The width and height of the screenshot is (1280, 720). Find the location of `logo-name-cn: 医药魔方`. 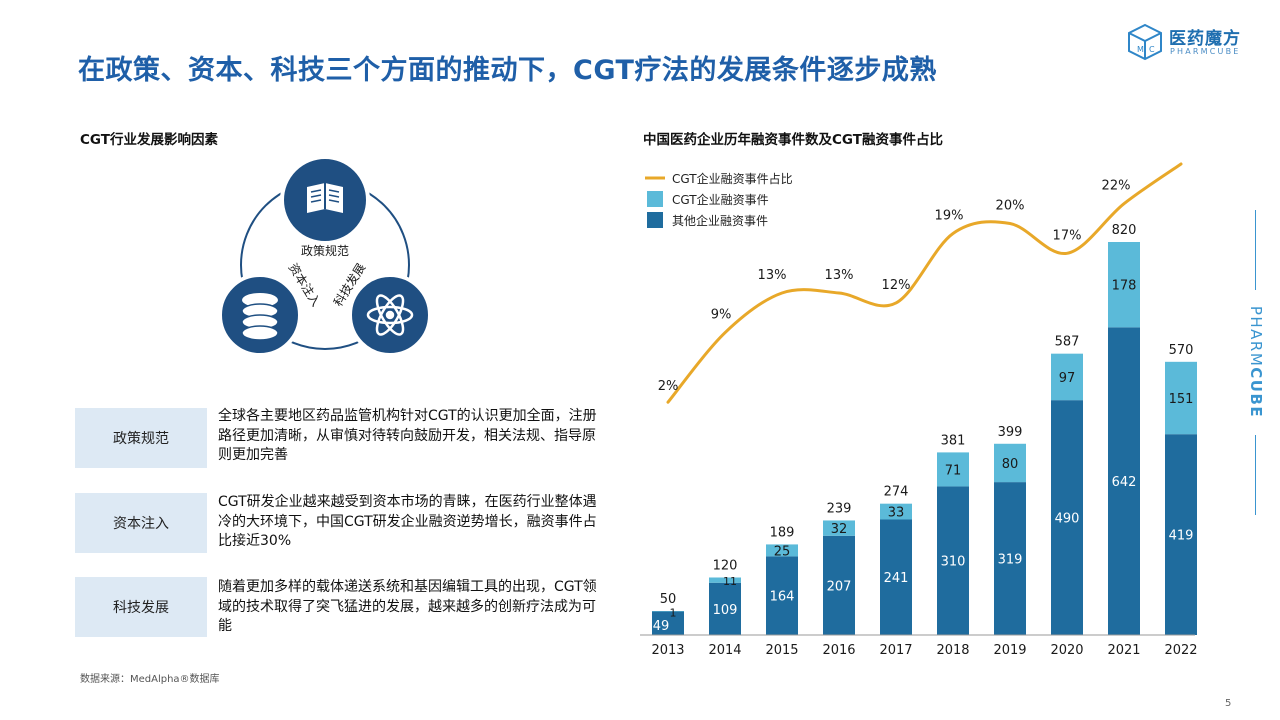

logo-name-cn: 医药魔方 is located at coordinates (1205, 39).